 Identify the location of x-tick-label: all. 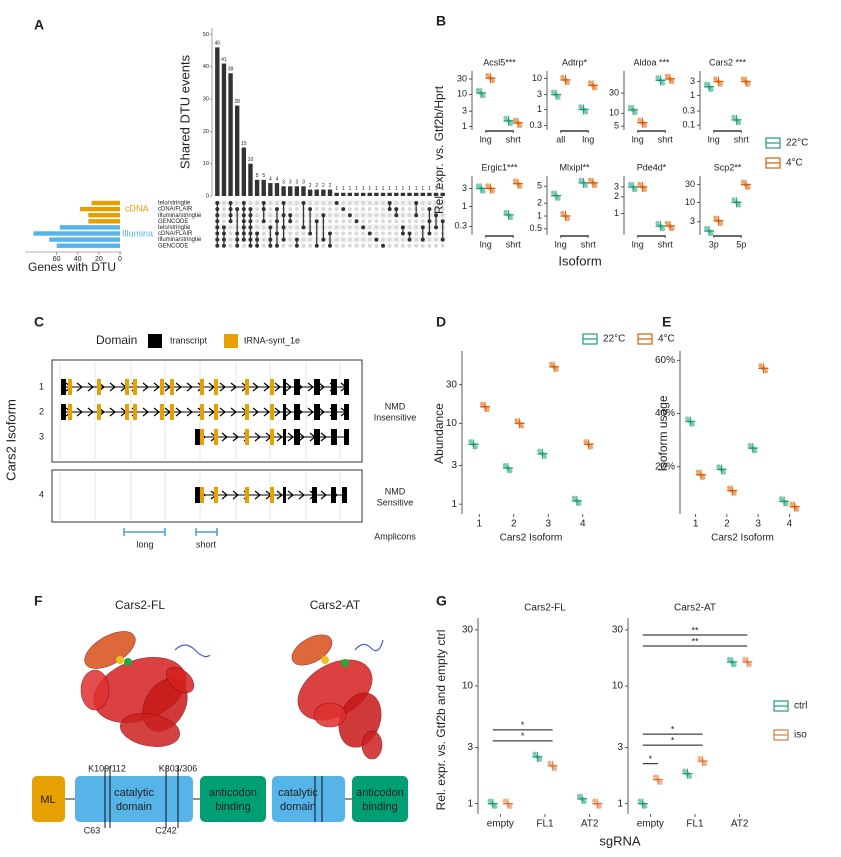
(560, 139).